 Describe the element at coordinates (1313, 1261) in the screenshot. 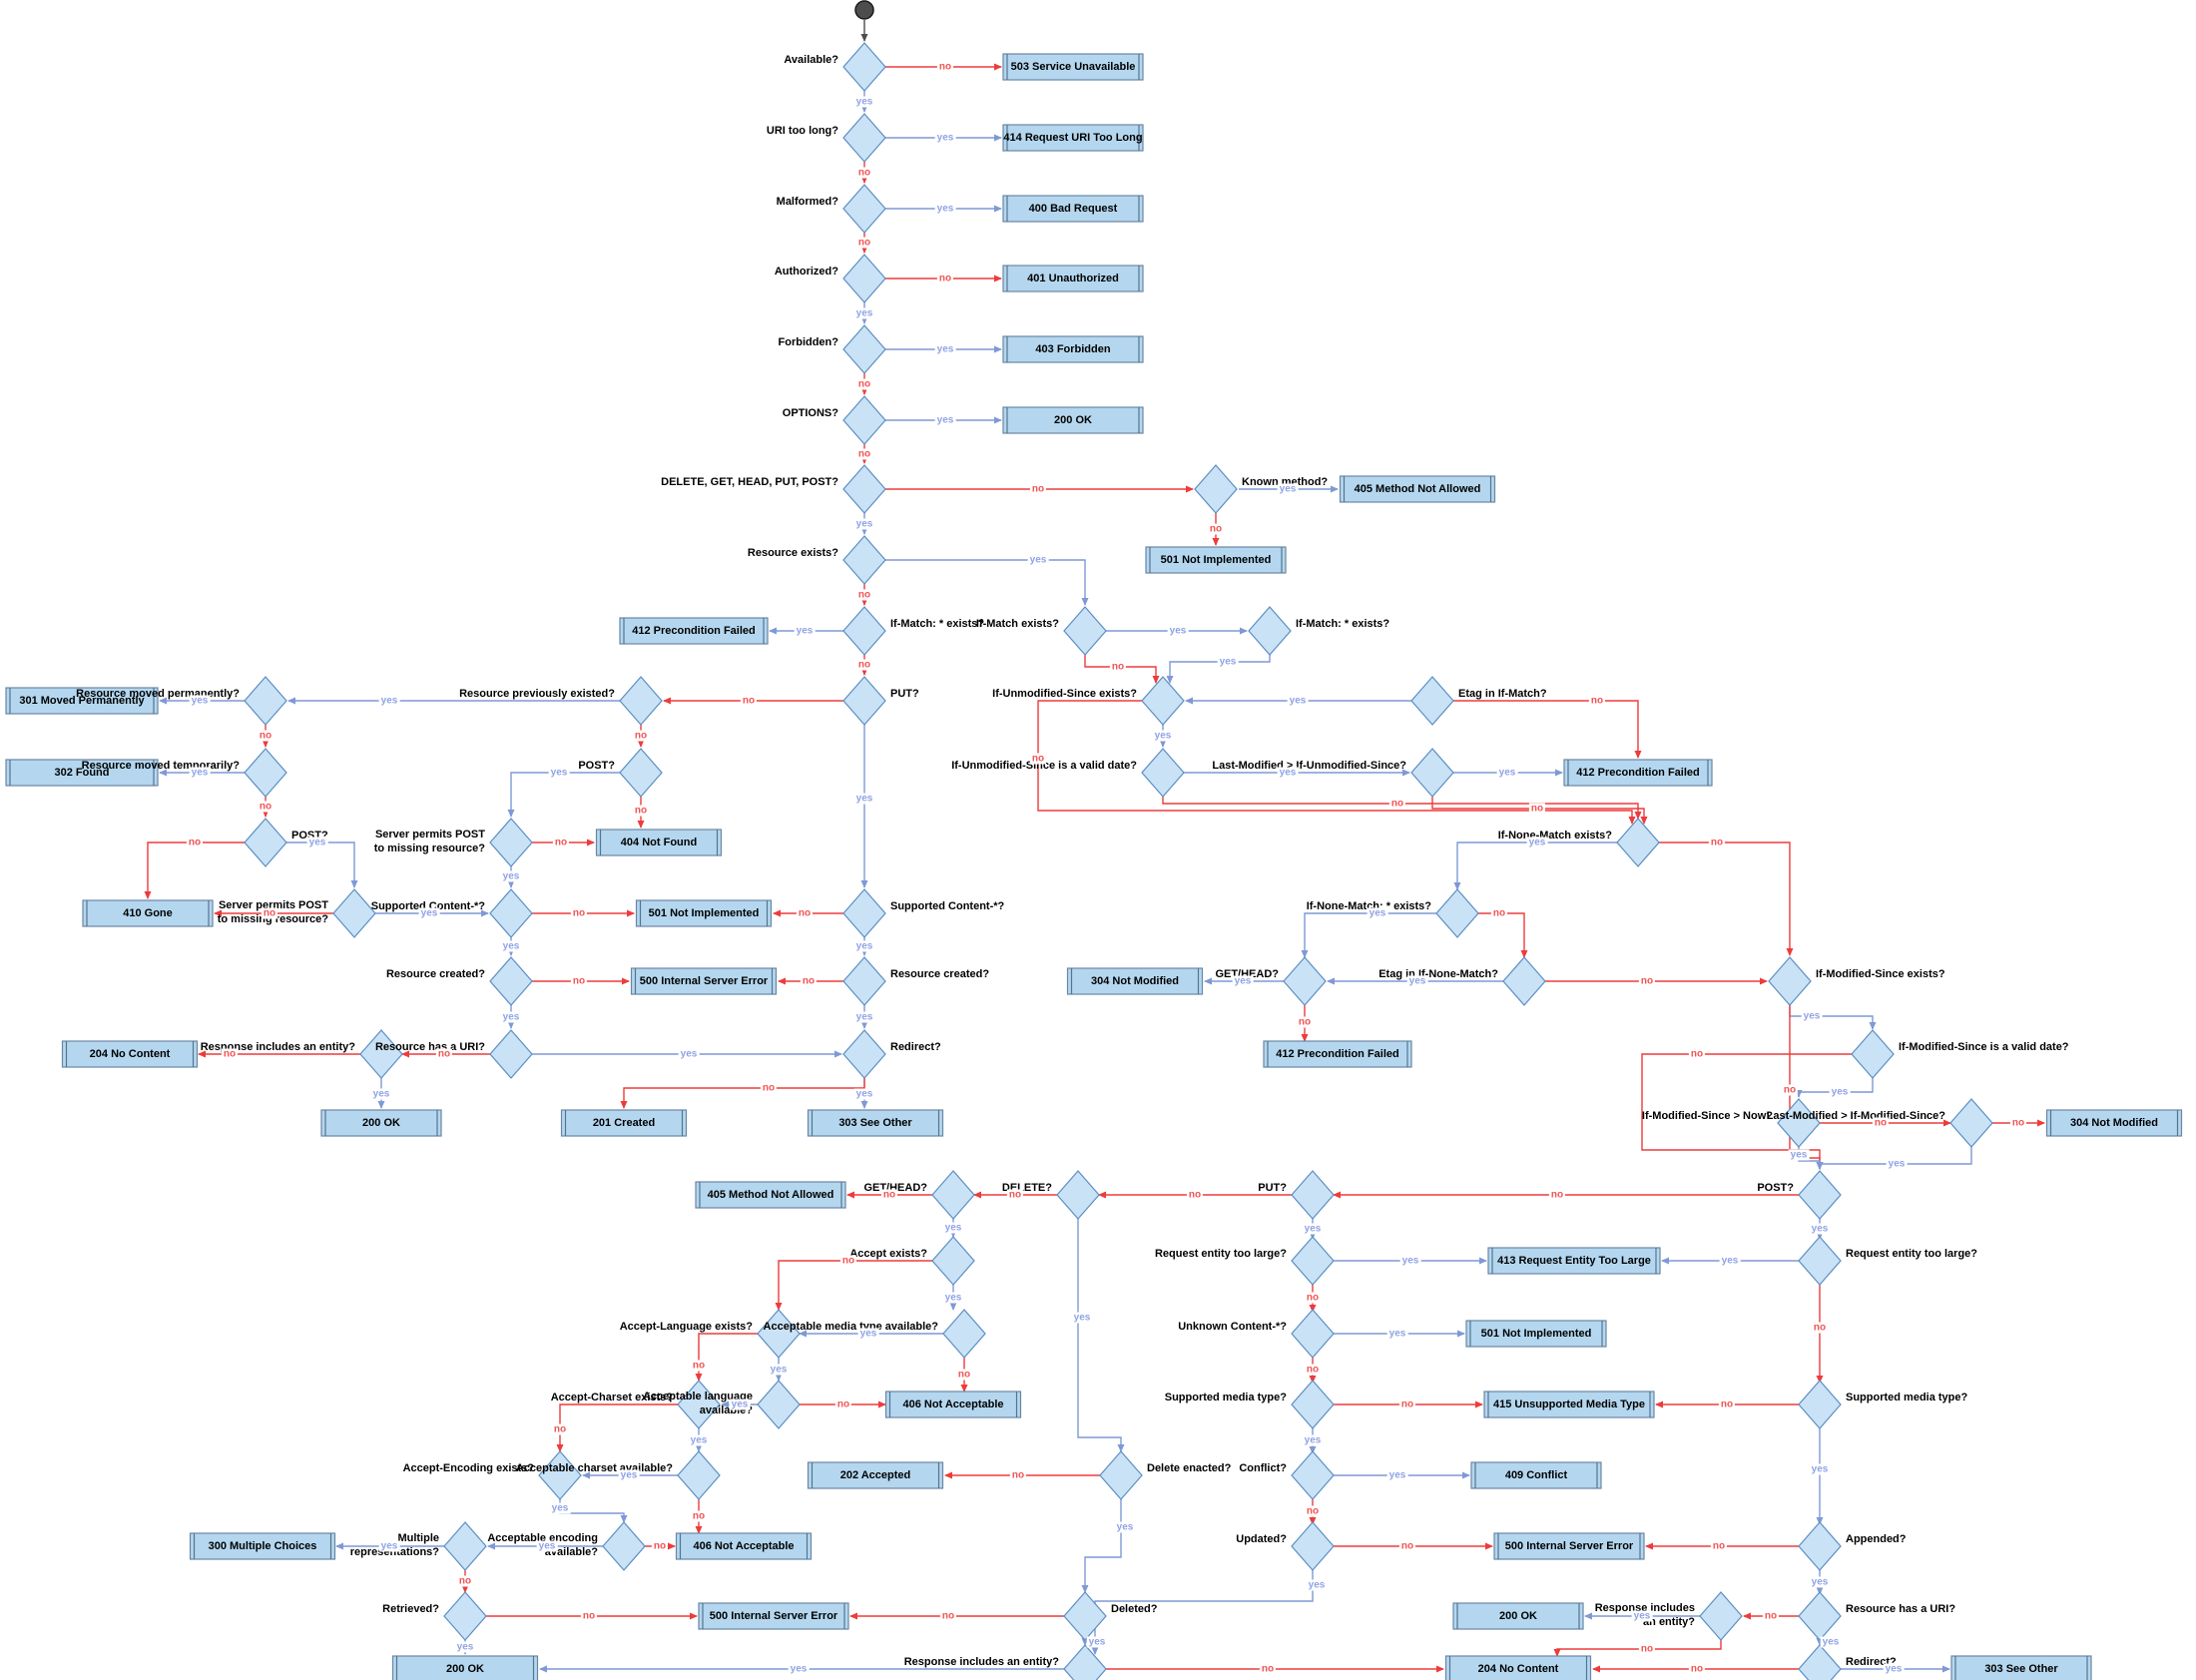

I see `q-req-large-put-shape` at that location.